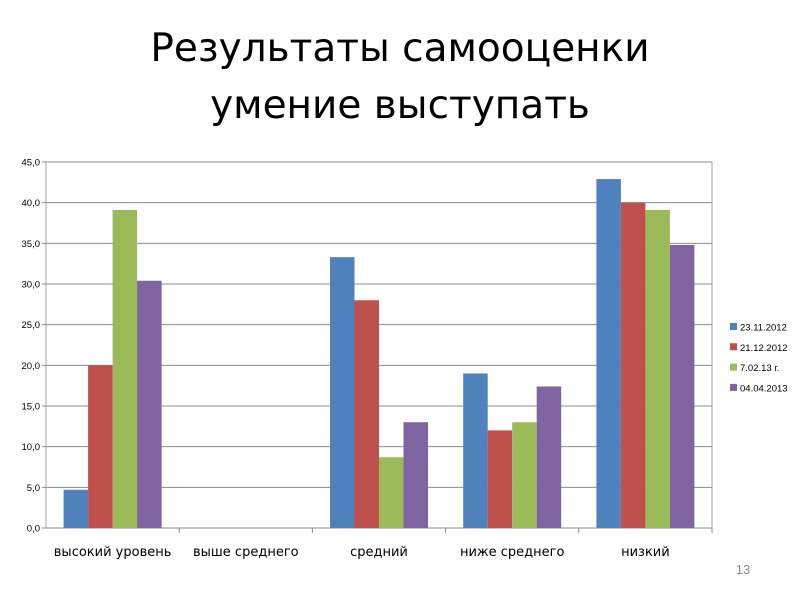  What do you see at coordinates (512, 552) in the screenshot?
I see `x-tick-label: ниже среднего` at bounding box center [512, 552].